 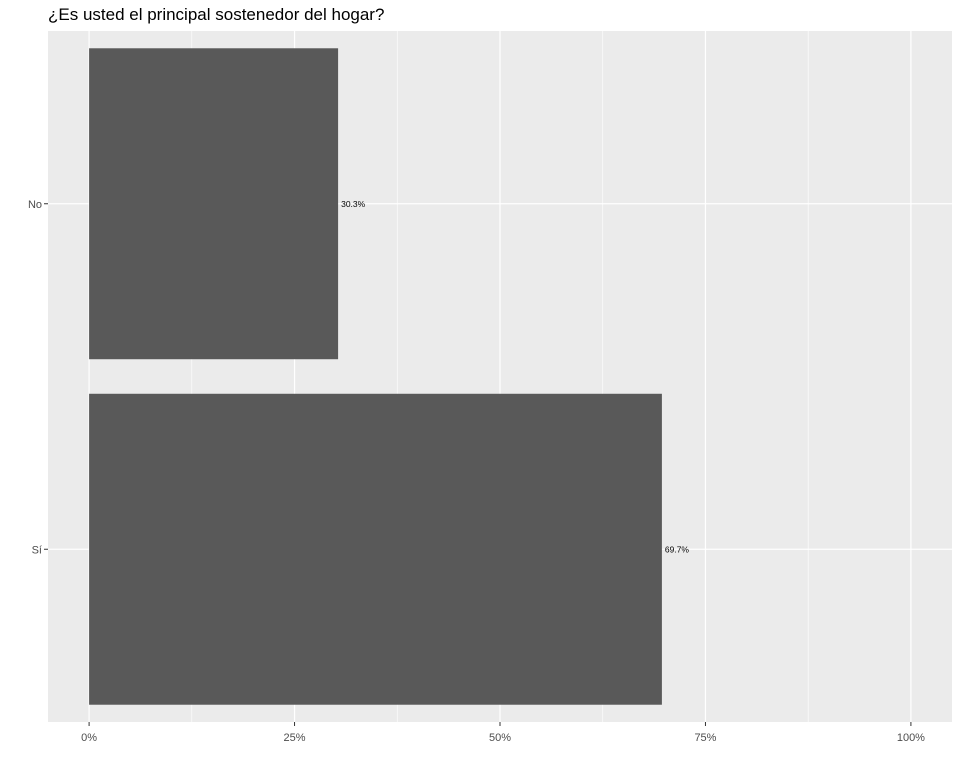 I want to click on x-tick-label: 50%, so click(x=500, y=738).